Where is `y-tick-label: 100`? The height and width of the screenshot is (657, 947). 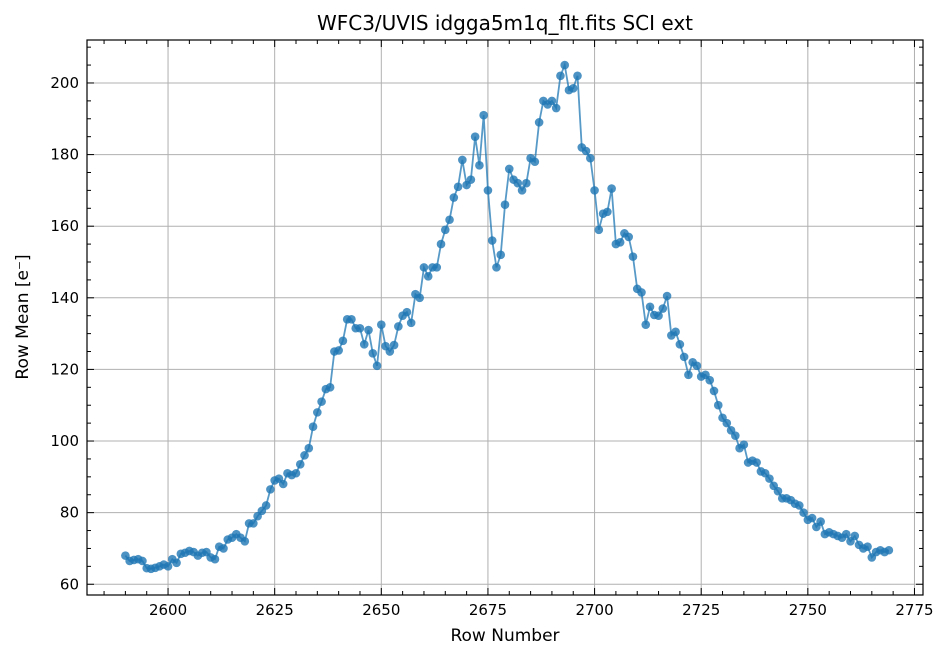
y-tick-label: 100 is located at coordinates (64, 441).